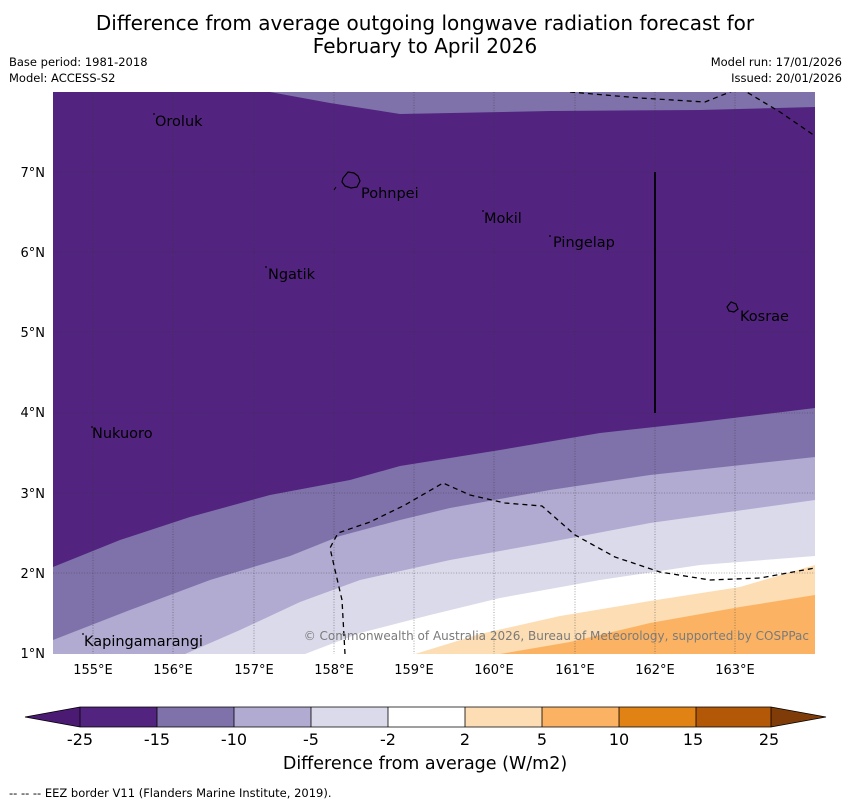 The width and height of the screenshot is (850, 804). What do you see at coordinates (80, 739) in the screenshot?
I see `colorbar-tick-label: -25` at bounding box center [80, 739].